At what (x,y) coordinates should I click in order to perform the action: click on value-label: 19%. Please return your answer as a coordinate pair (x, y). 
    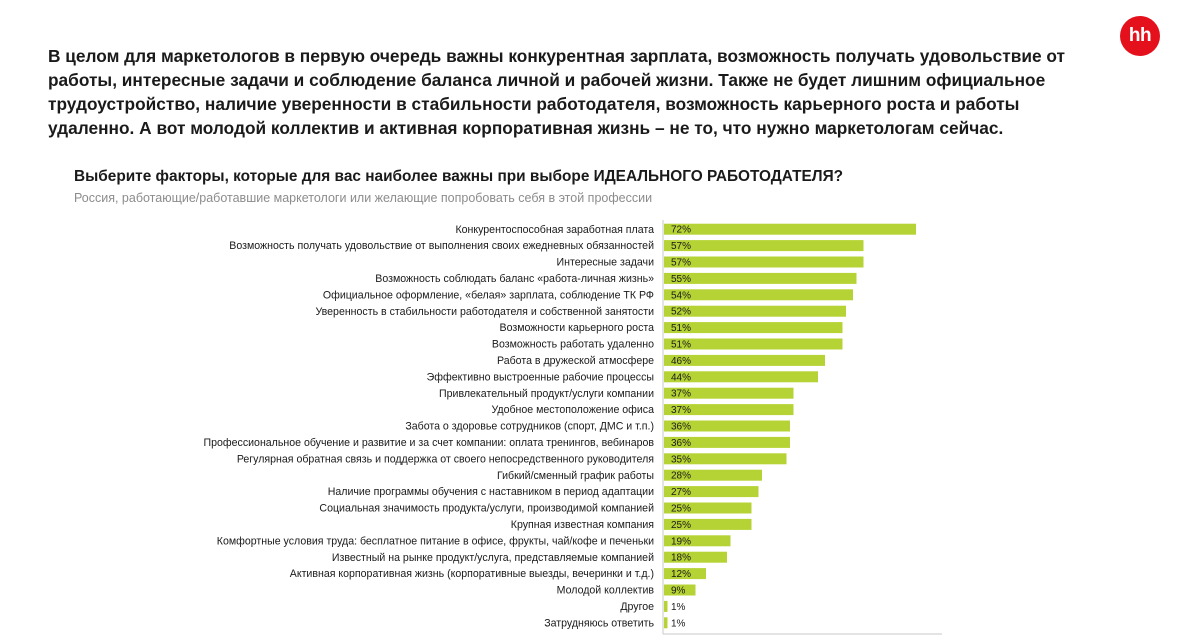
    Looking at the image, I should click on (681, 541).